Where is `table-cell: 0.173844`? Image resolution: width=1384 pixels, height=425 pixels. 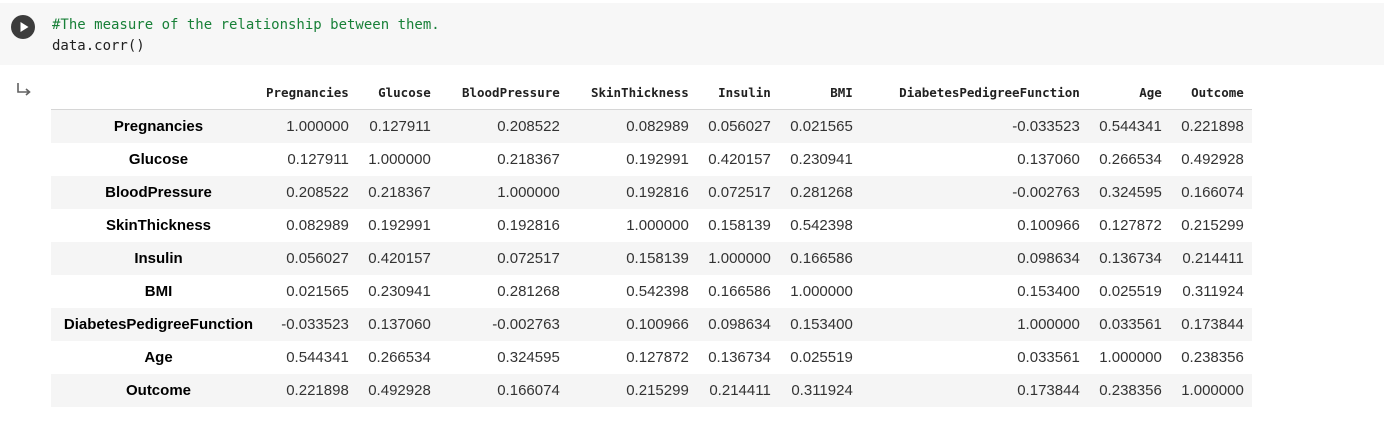 table-cell: 0.173844 is located at coordinates (1048, 390).